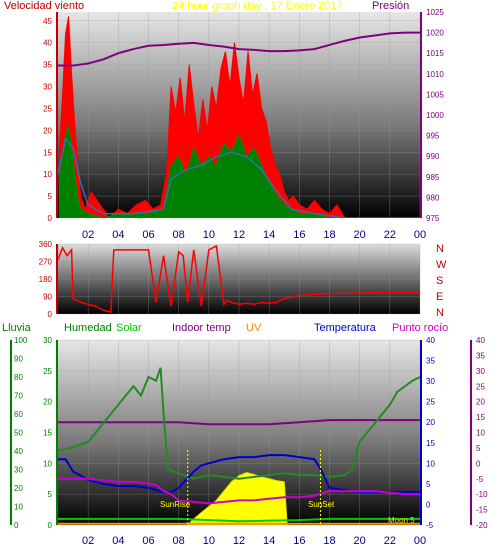 This screenshot has width=499, height=555. What do you see at coordinates (430, 381) in the screenshot?
I see `temperature-tick-label: 30` at bounding box center [430, 381].